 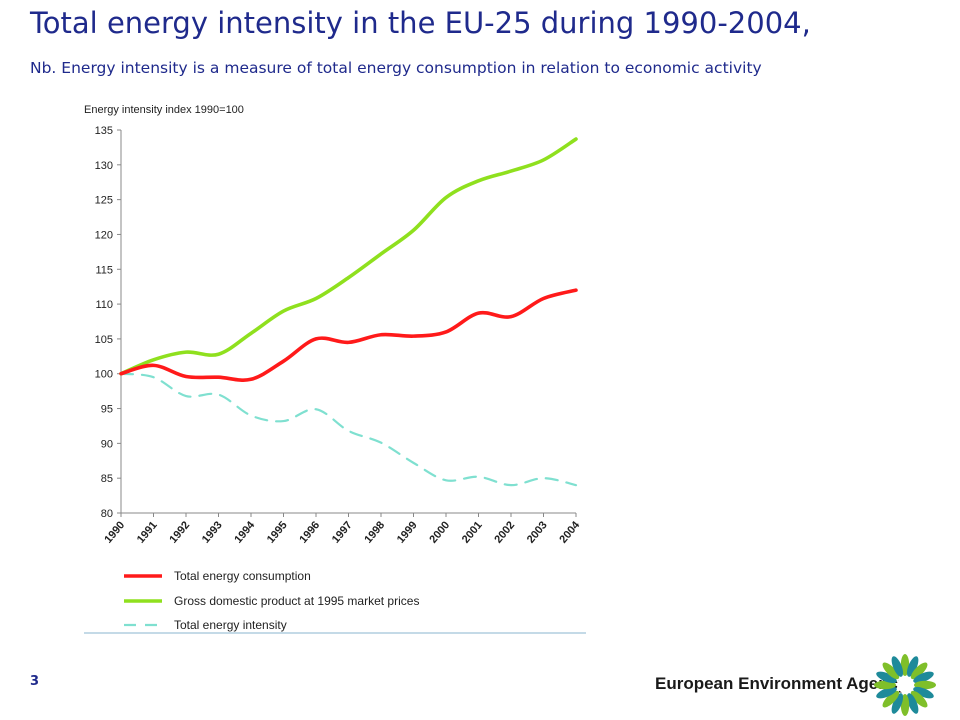 I want to click on y-tick-label: 125, so click(x=104, y=201).